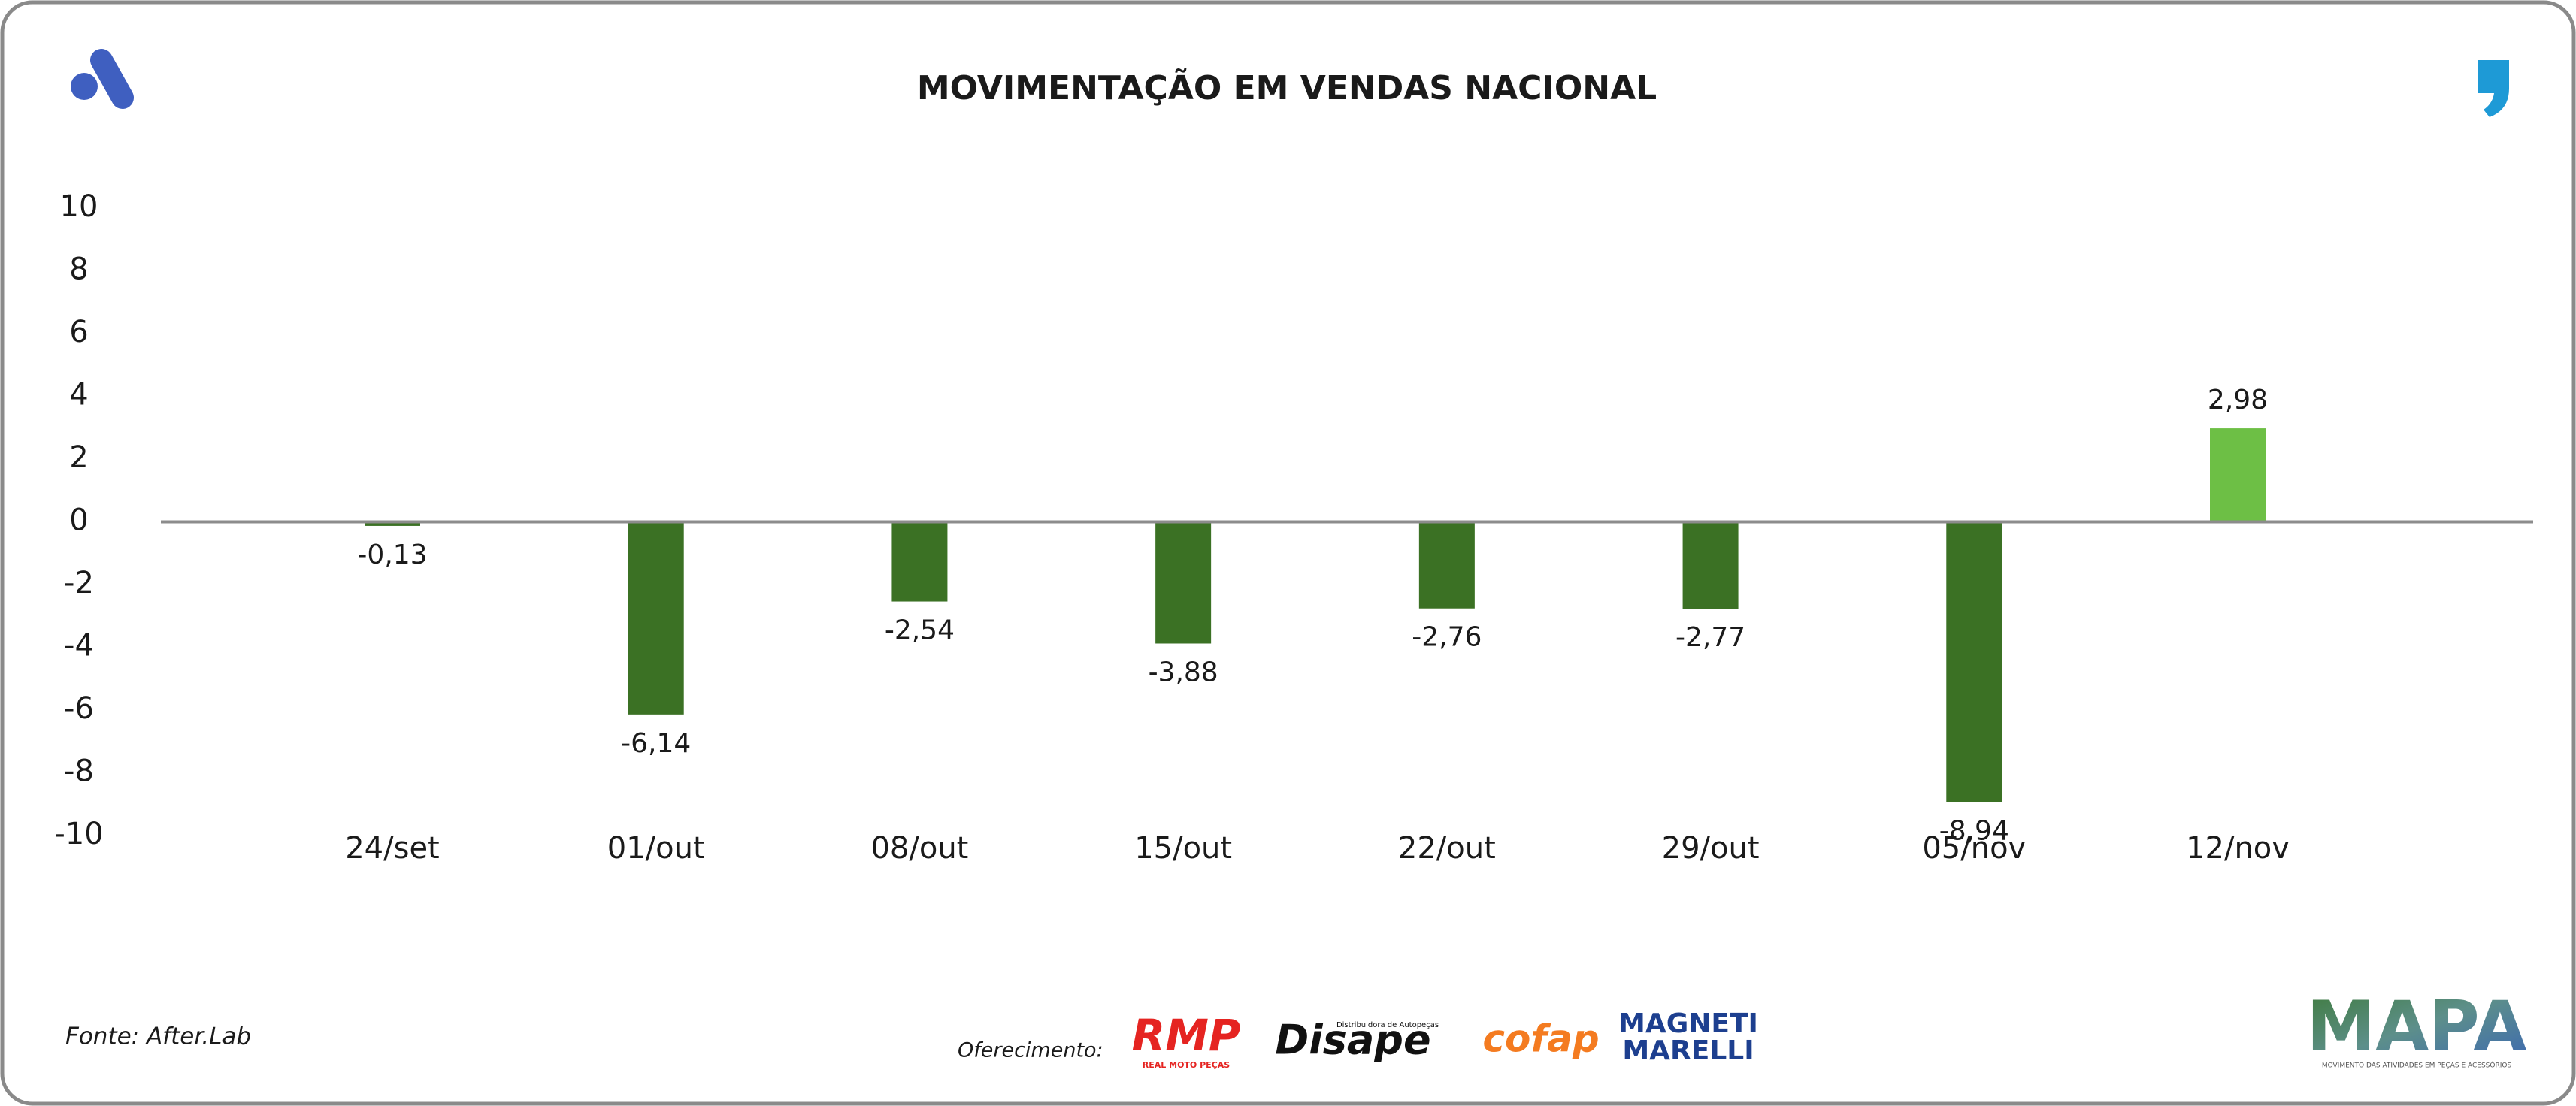  Describe the element at coordinates (78, 332) in the screenshot. I see `y-tick-label: 6` at that location.